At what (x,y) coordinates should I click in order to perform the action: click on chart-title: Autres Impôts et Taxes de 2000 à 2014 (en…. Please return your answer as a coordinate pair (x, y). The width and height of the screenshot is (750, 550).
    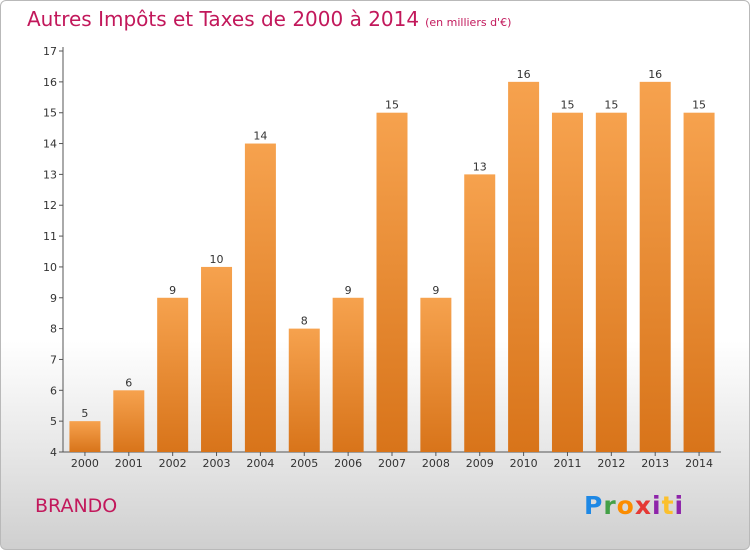
    Looking at the image, I should click on (269, 19).